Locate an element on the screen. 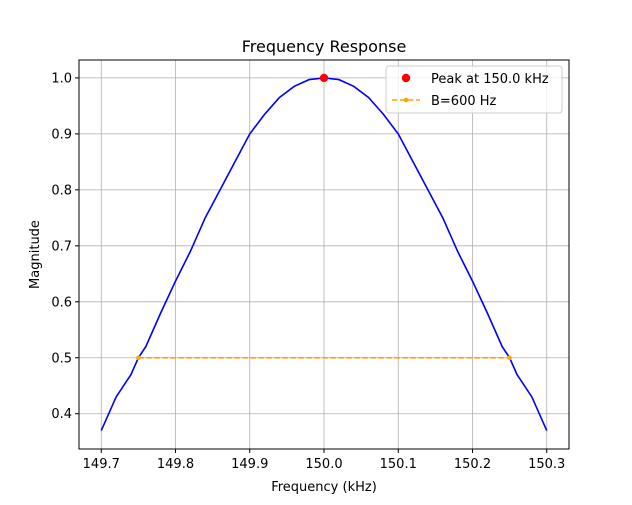  y-axis-ticks: 0.4 0.5 0.6 0.7 0.8 0.9 1.0 is located at coordinates (65, 246).